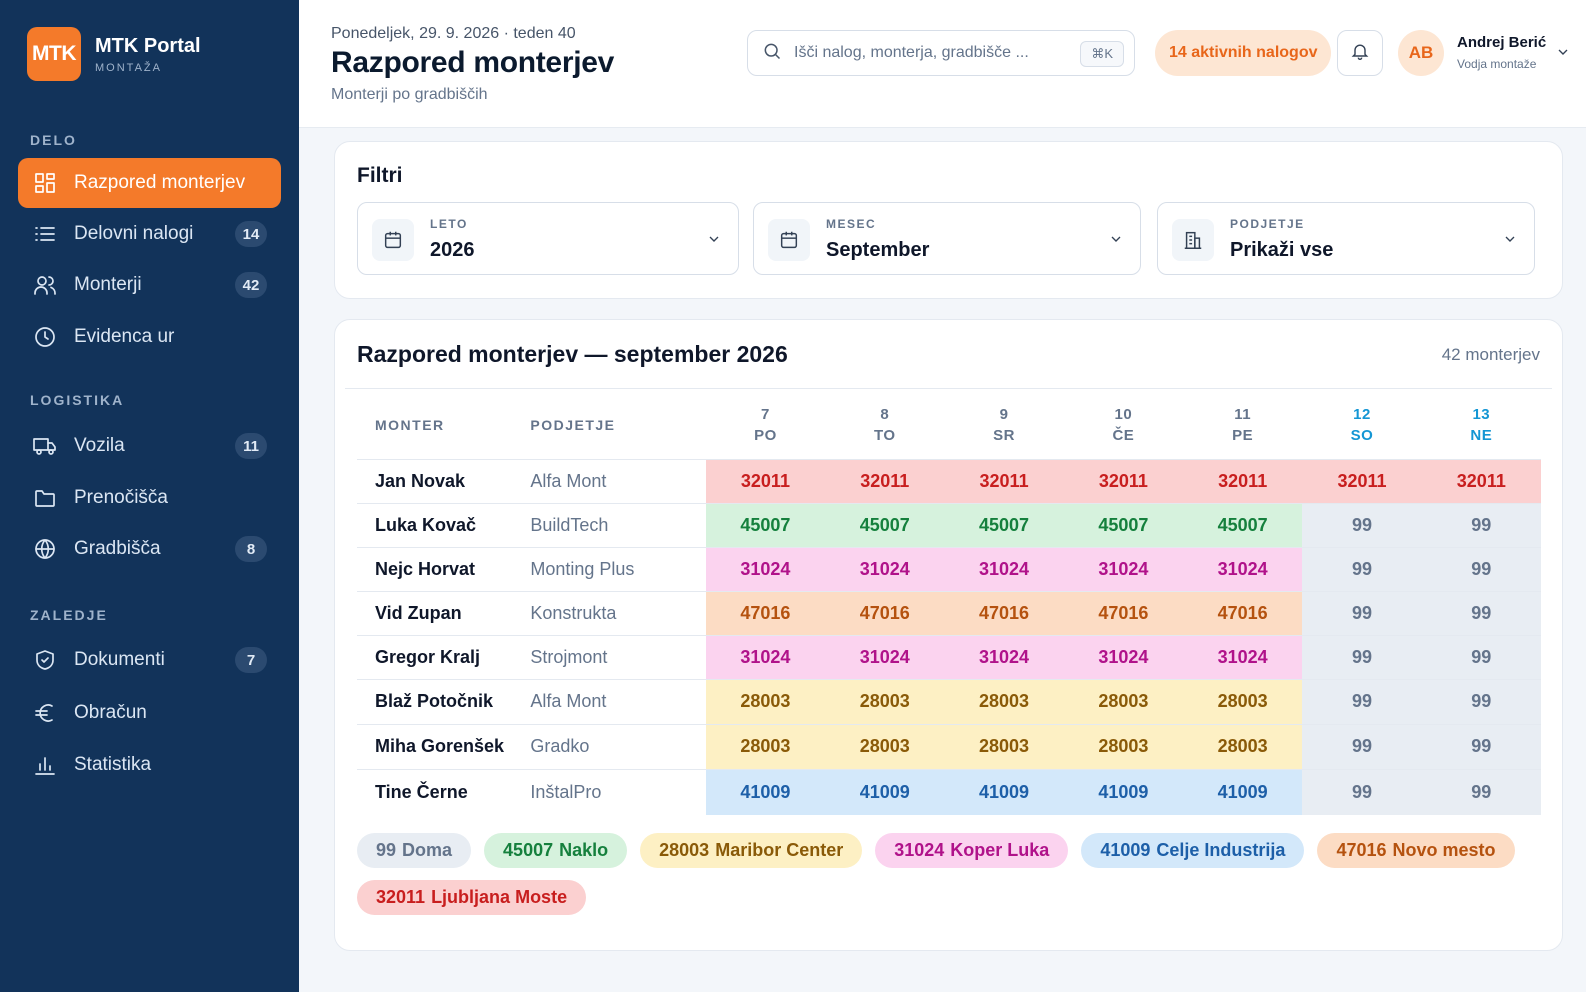  Describe the element at coordinates (751, 850) in the screenshot. I see `legend-chip: 28003 Maribor Center` at that location.